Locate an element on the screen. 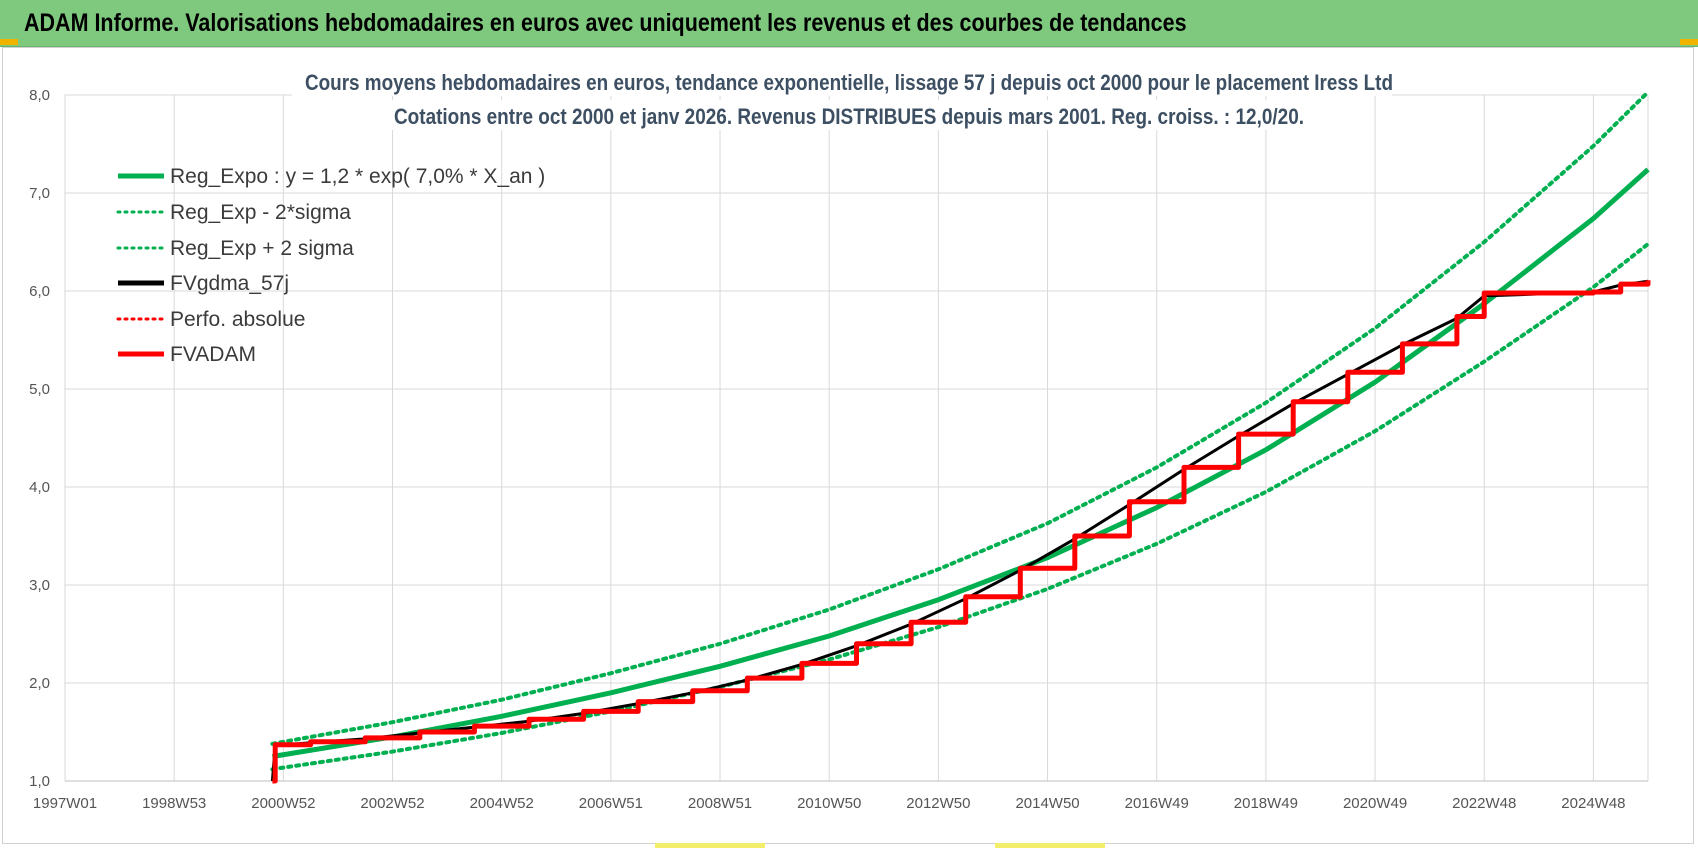  corner-mark-left is located at coordinates (9, 42).